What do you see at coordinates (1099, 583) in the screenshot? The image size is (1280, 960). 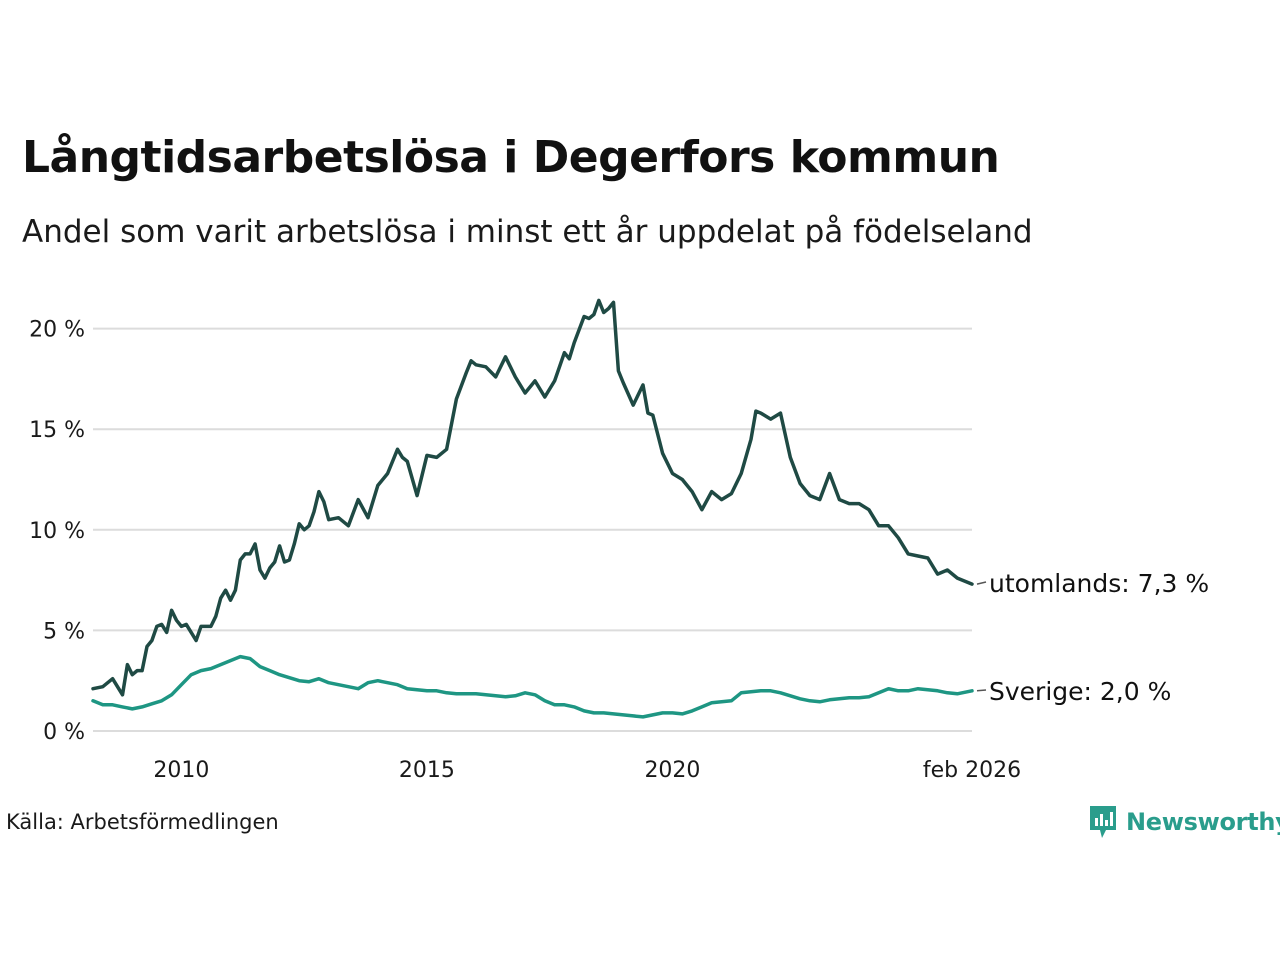 I see `series-label-utomlands: utomlands: 7,3 %` at bounding box center [1099, 583].